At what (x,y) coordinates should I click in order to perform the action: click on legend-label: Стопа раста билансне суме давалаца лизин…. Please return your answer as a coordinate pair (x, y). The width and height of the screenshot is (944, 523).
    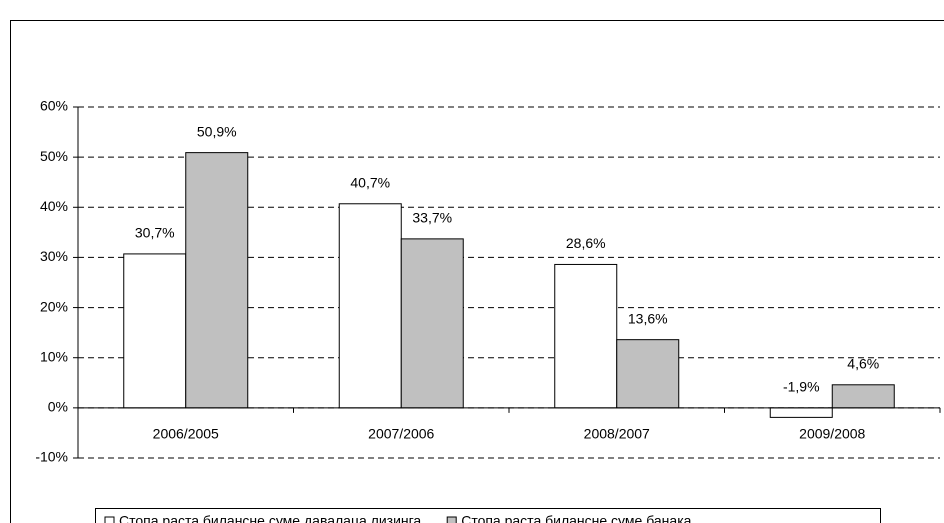
    Looking at the image, I should click on (270, 518).